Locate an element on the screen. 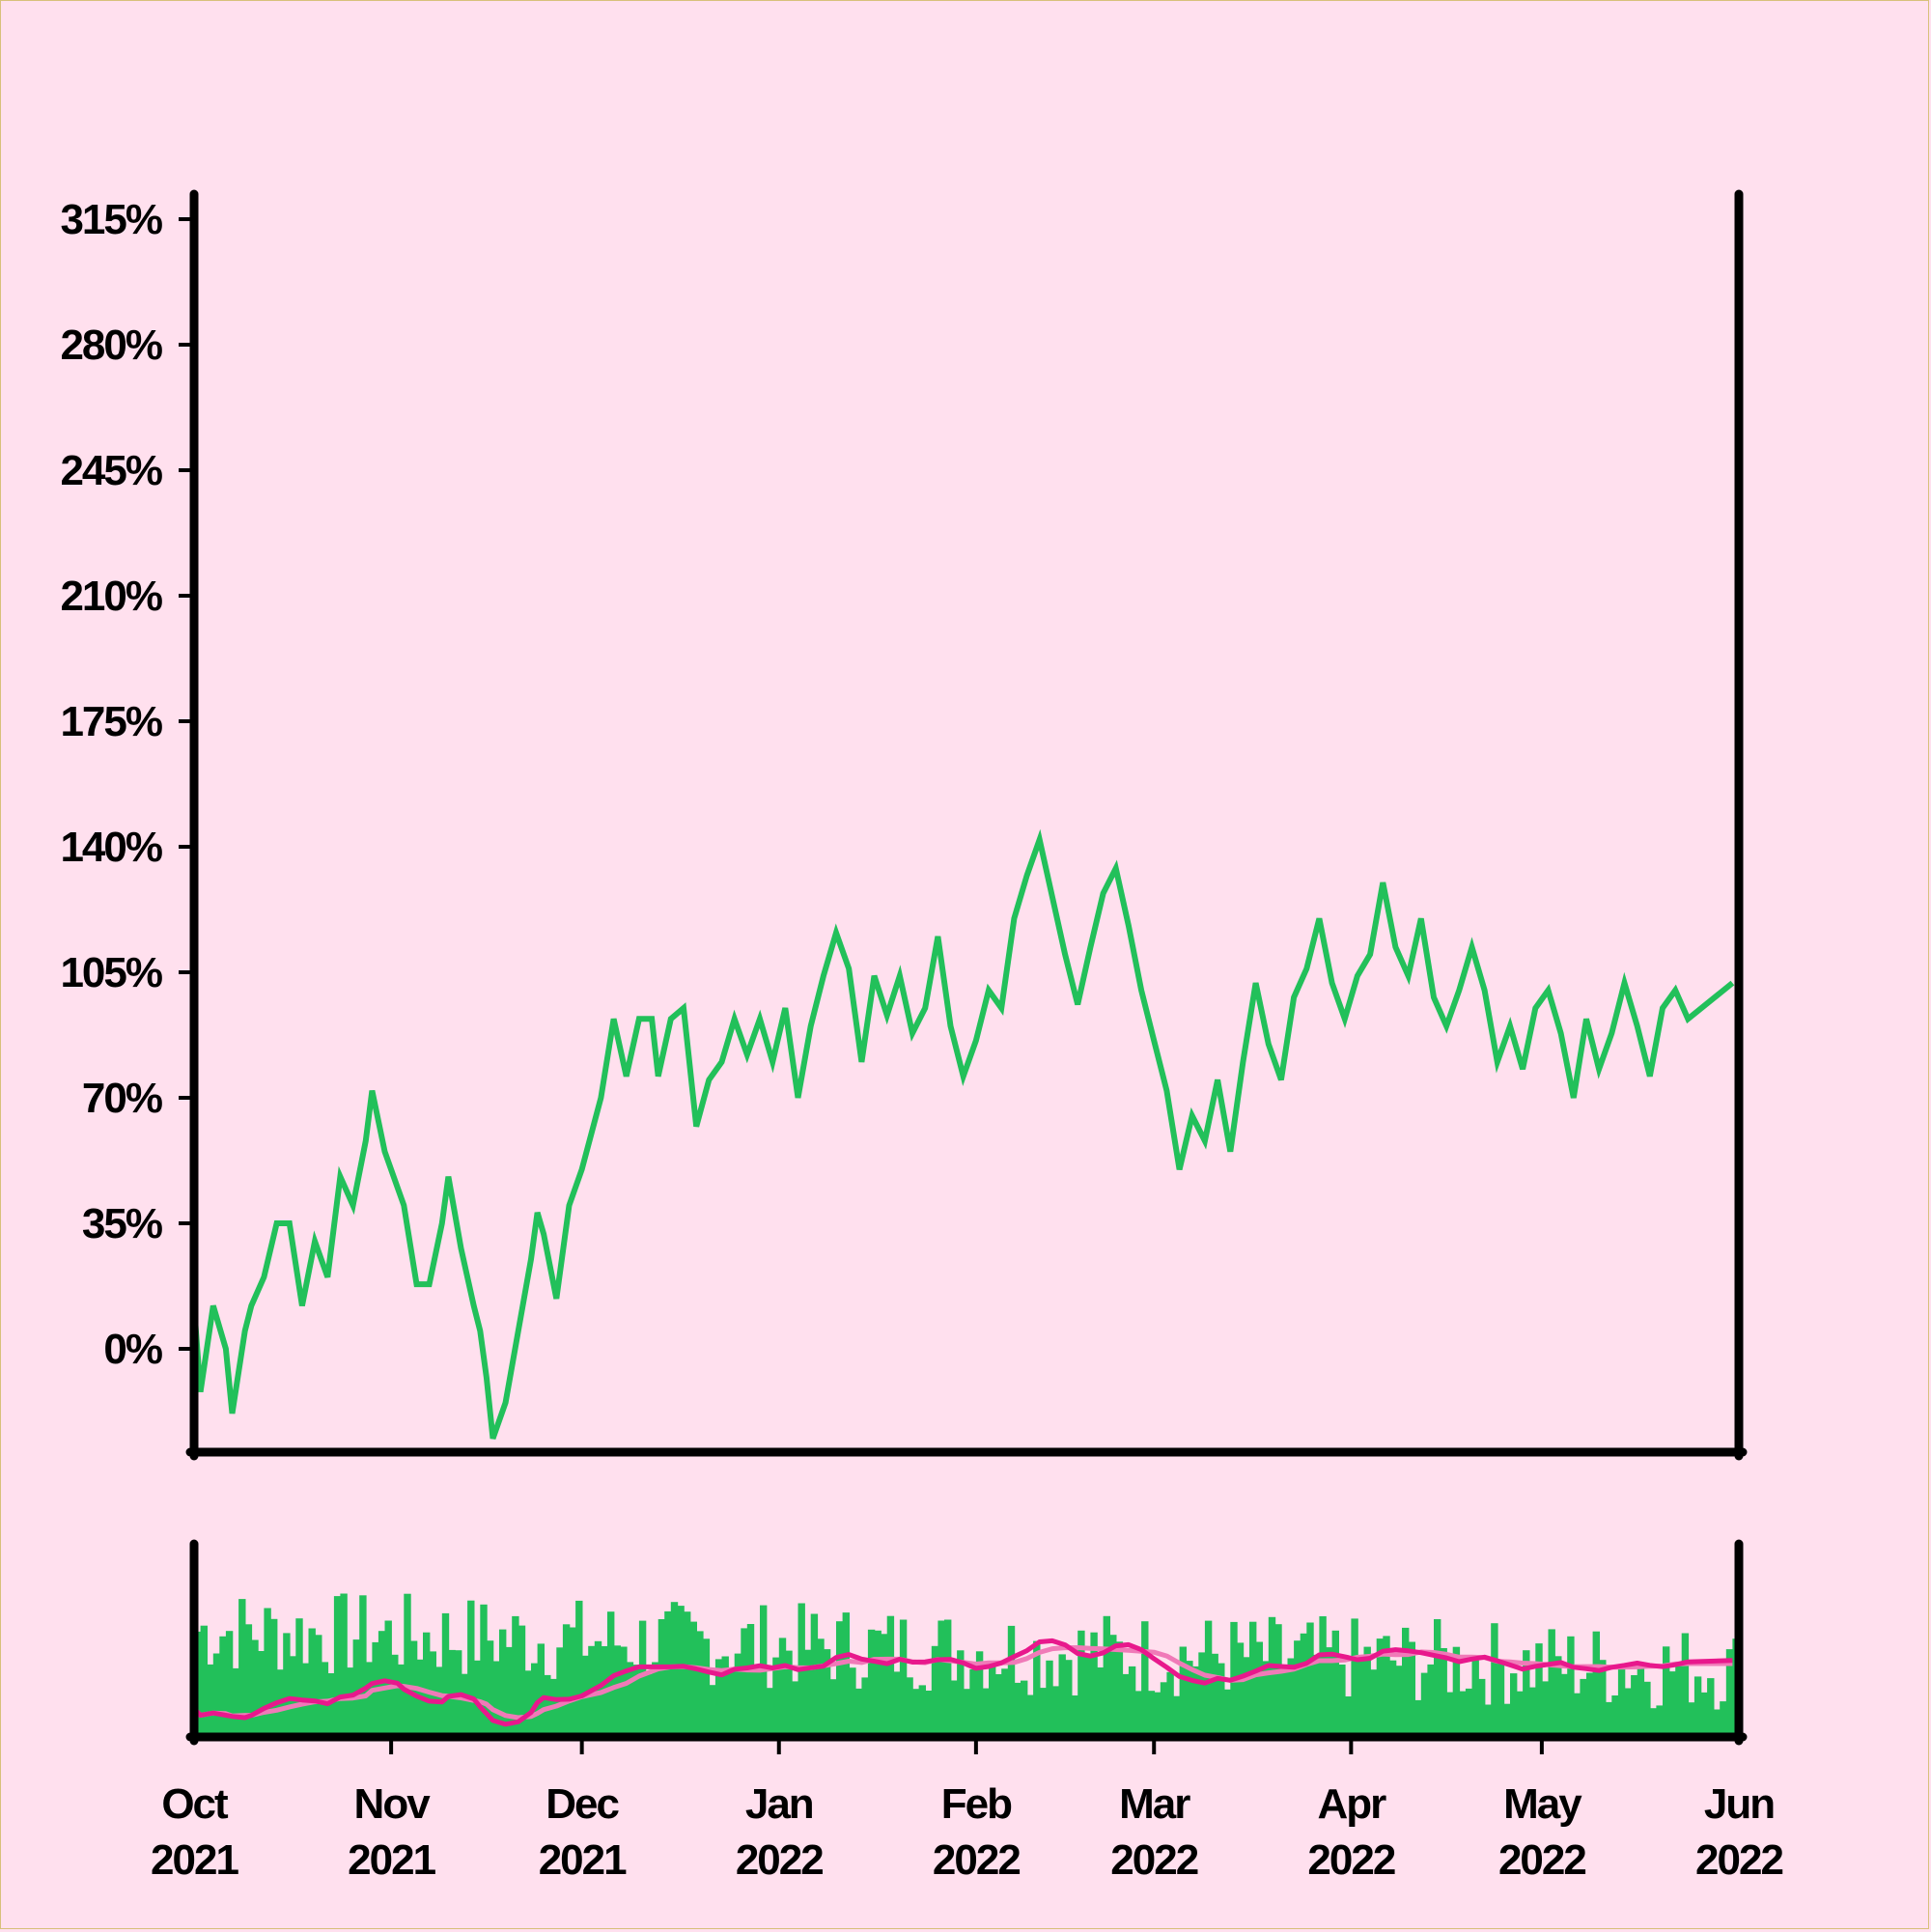  volume-ma-fast-line is located at coordinates (962, 1683).